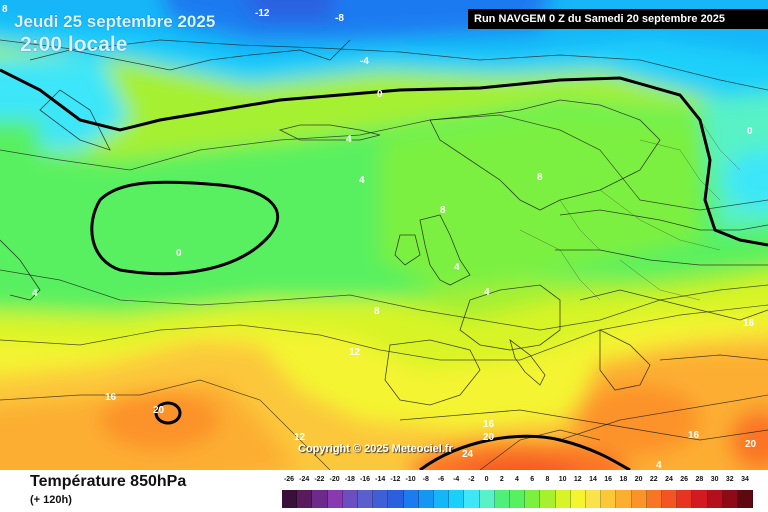 The height and width of the screenshot is (512, 768). Describe the element at coordinates (608, 479) in the screenshot. I see `legend-tick-label: 16` at that location.